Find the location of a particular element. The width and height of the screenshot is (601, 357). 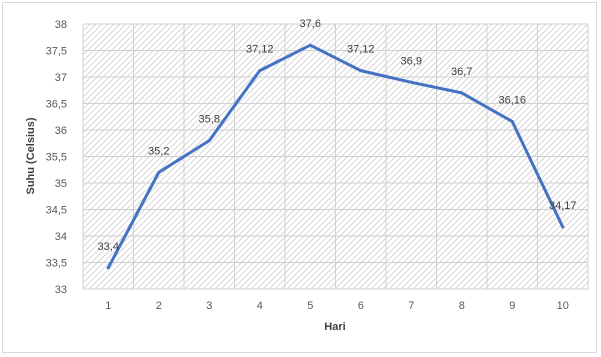

x-tick-label: 3 is located at coordinates (209, 306).